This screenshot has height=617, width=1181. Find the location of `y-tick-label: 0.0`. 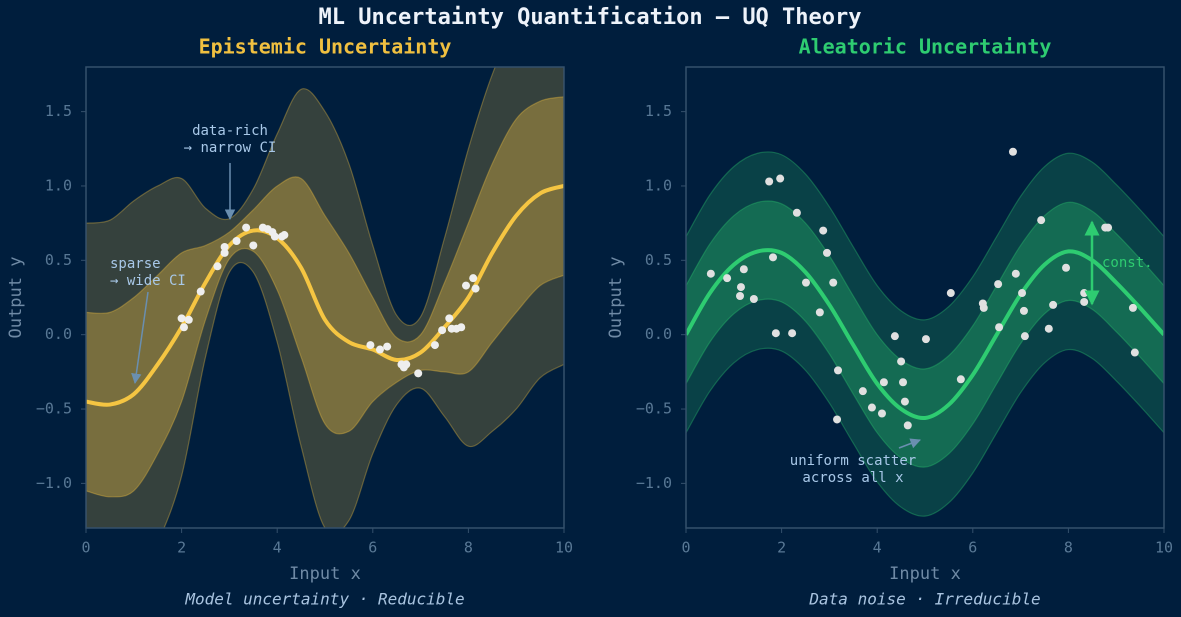

y-tick-label: 0.0 is located at coordinates (58, 334).